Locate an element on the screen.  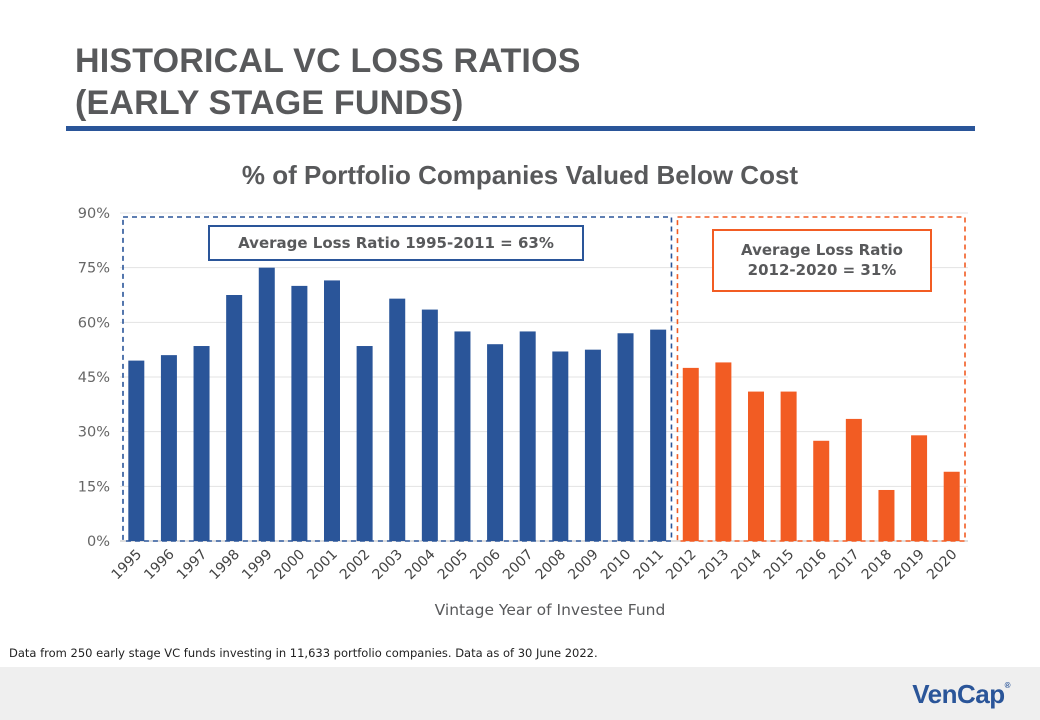
x-tick-label: 2006 is located at coordinates (485, 564).